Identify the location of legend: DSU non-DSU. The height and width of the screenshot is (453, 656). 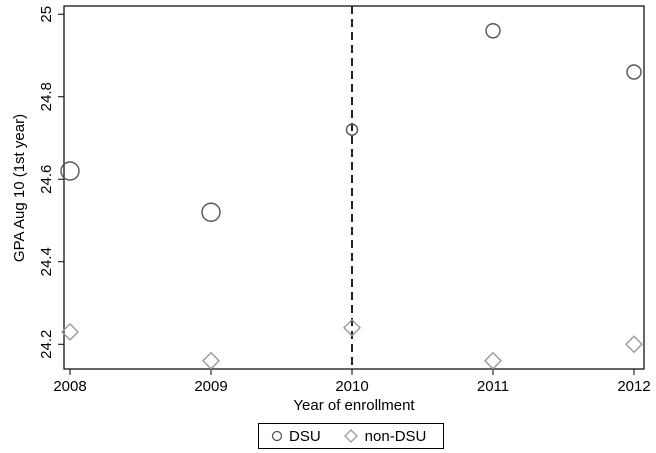
(351, 436).